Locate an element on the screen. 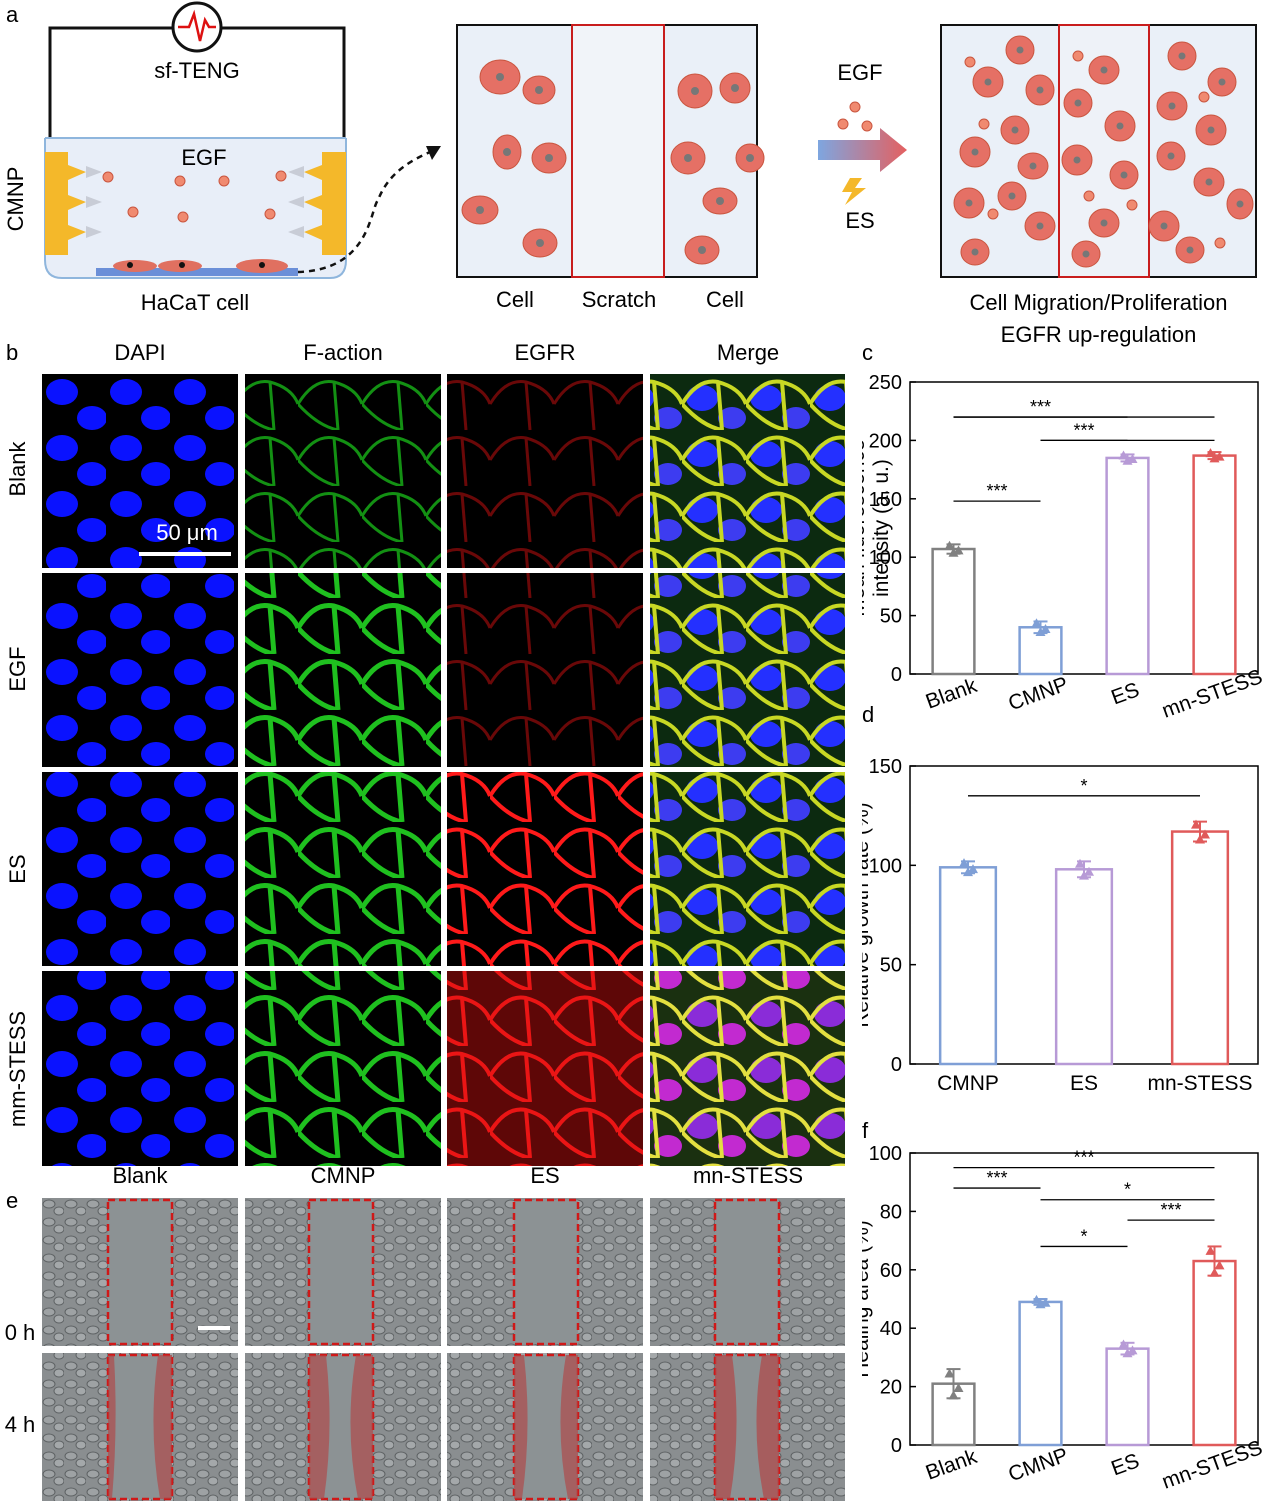 This screenshot has height=1504, width=1269. scratch-region is located at coordinates (618, 151).